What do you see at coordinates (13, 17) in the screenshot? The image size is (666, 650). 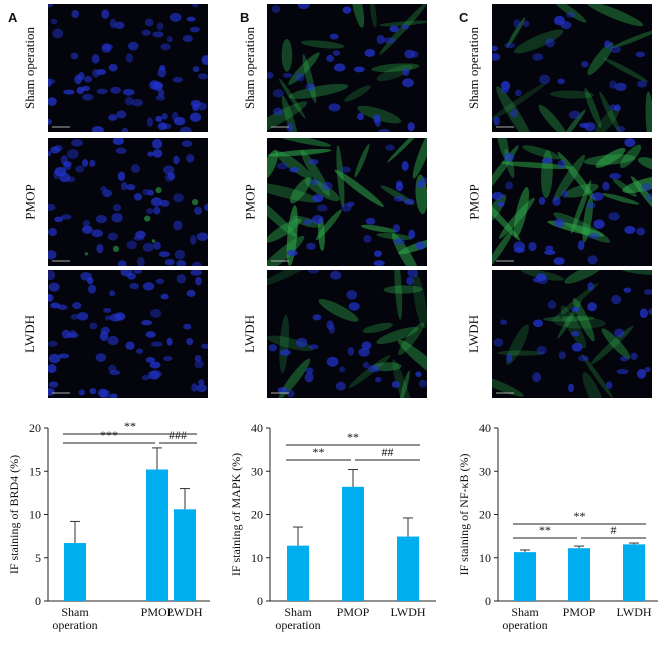 I see `panel-letter-a: A` at bounding box center [13, 17].